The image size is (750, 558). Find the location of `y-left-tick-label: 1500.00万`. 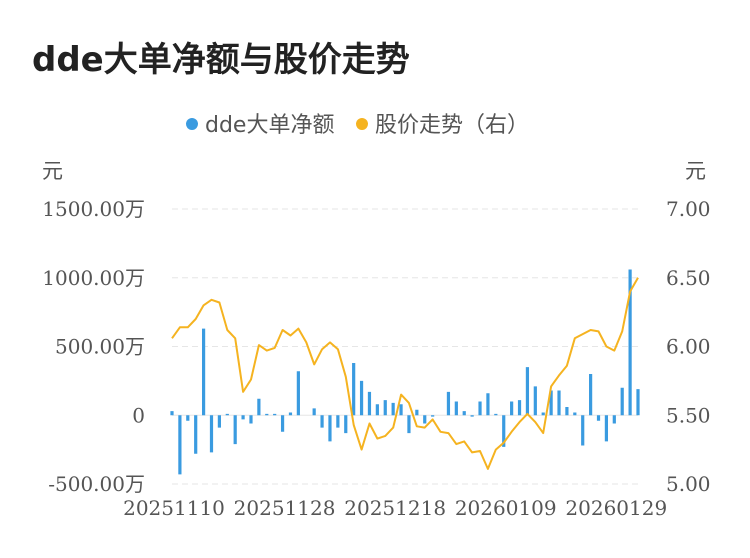

y-left-tick-label: 1500.00万 is located at coordinates (93, 209).